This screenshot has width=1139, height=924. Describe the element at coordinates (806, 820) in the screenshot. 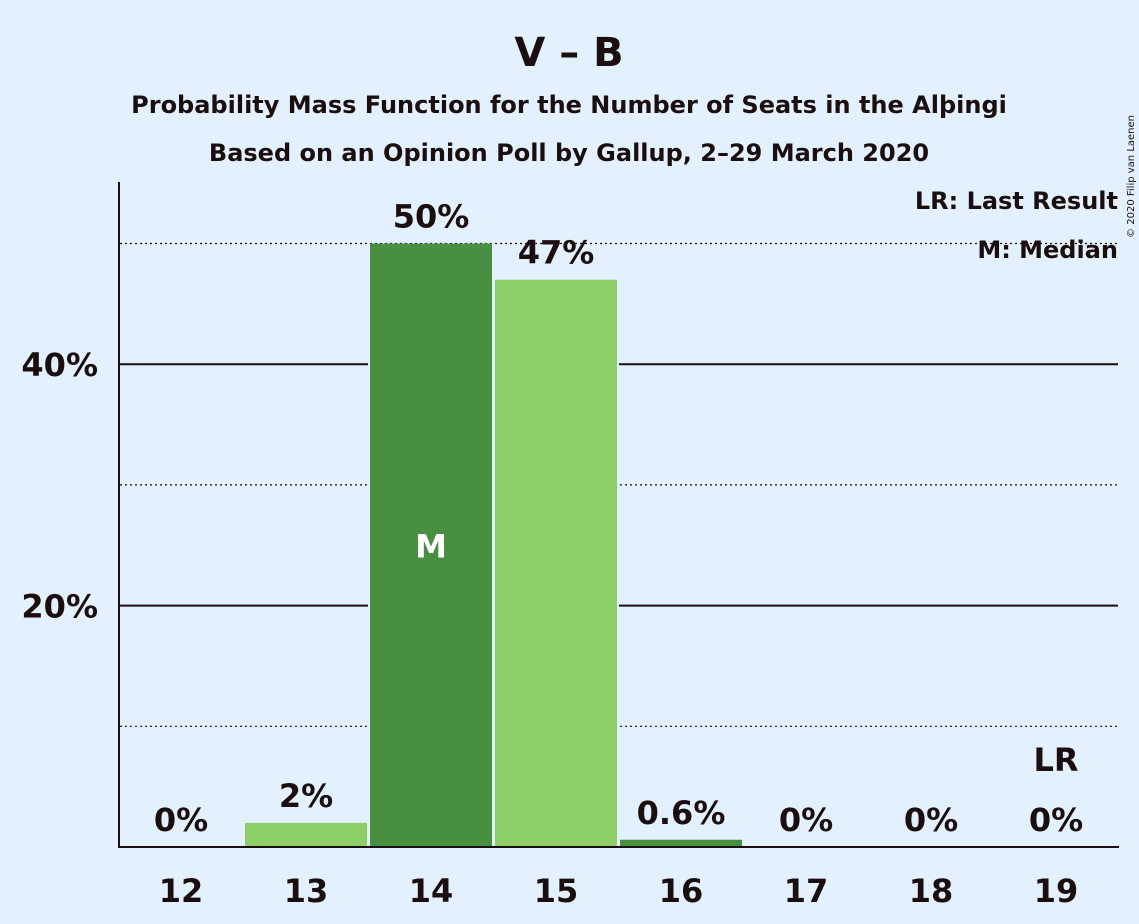

I see `data-label-17: 0%` at that location.